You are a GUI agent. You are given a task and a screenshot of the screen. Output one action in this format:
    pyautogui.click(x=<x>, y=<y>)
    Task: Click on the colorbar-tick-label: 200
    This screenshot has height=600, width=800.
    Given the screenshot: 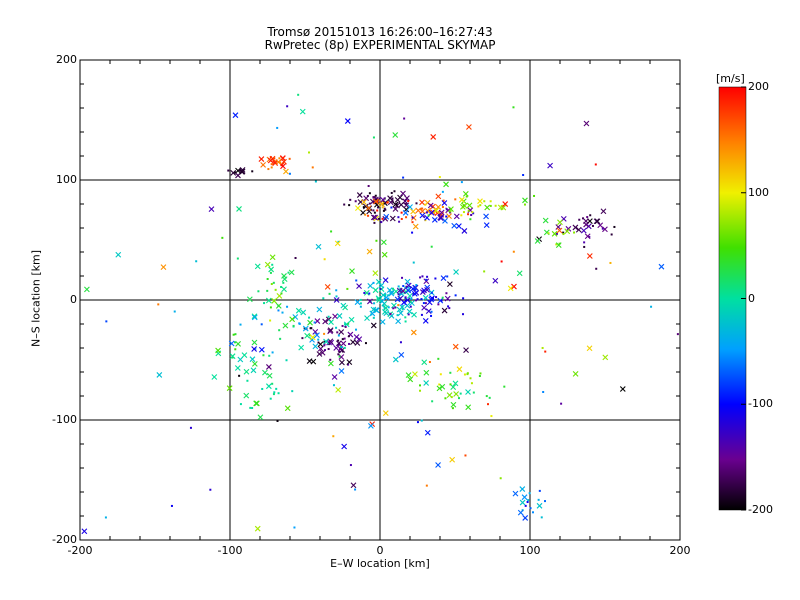 What is the action you would take?
    pyautogui.click(x=758, y=86)
    